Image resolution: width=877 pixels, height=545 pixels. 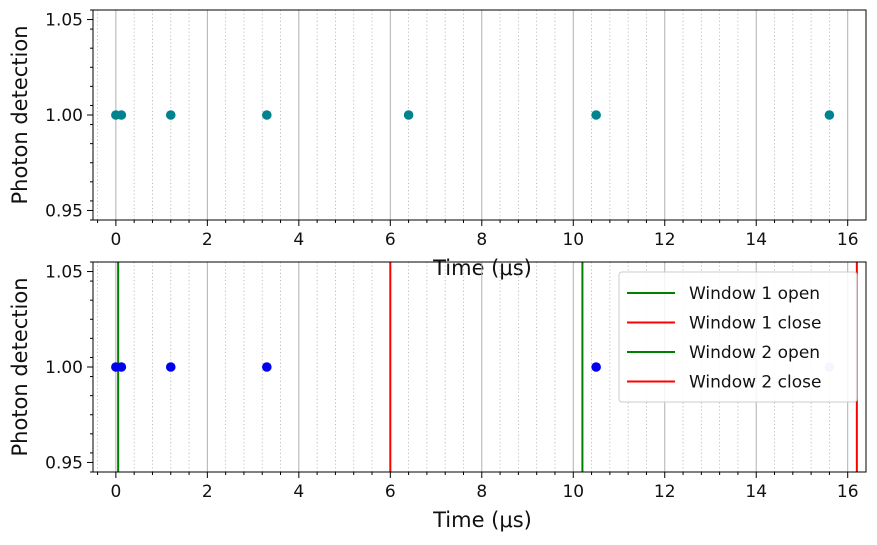 What do you see at coordinates (482, 520) in the screenshot?
I see `x-axis-label: Time (μs)` at bounding box center [482, 520].